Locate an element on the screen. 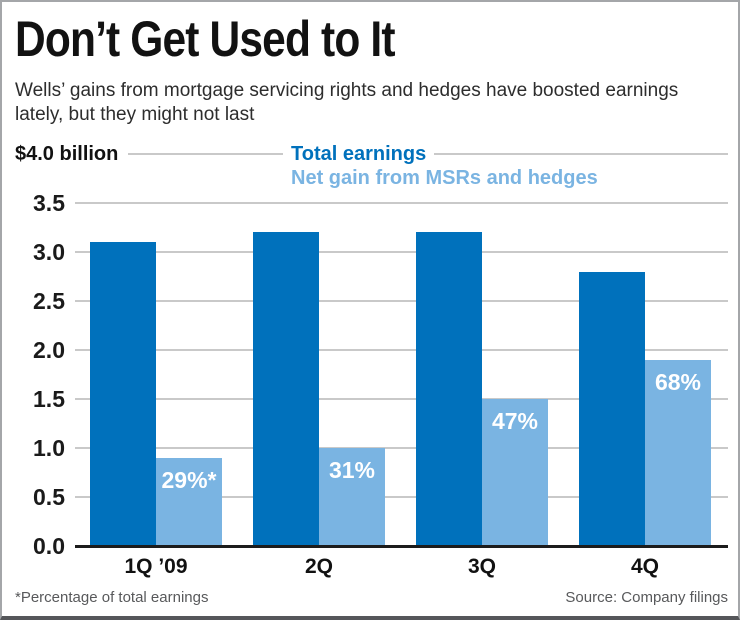 The height and width of the screenshot is (620, 740). x-tick-label: 3Q is located at coordinates (481, 566).